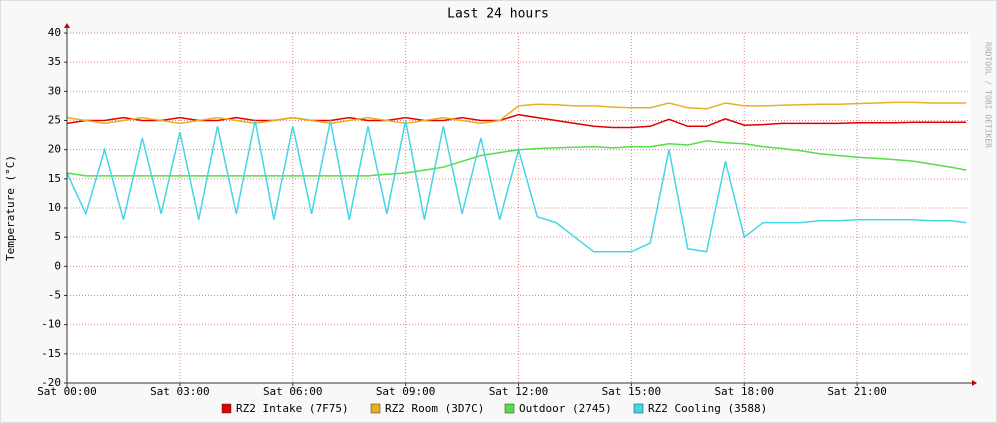 This screenshot has height=423, width=997. What do you see at coordinates (54, 207) in the screenshot?
I see `y-tick-label: 10` at bounding box center [54, 207].